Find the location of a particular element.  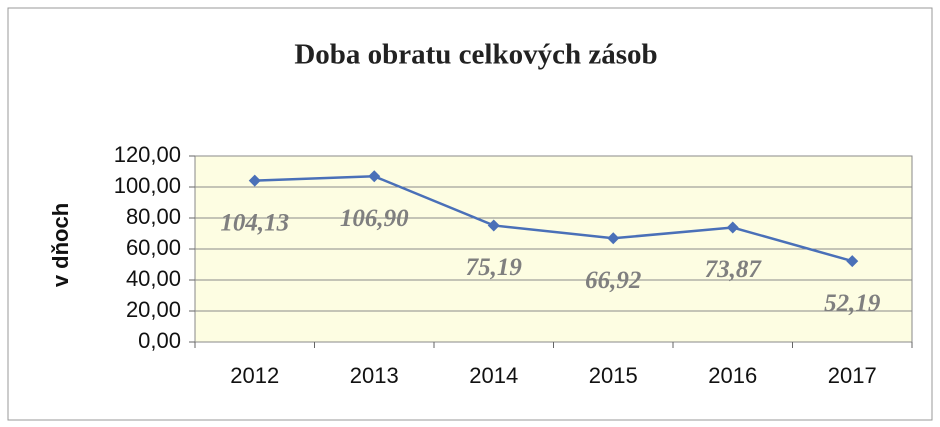

y-tick-label: 120,00 is located at coordinates (147, 154).